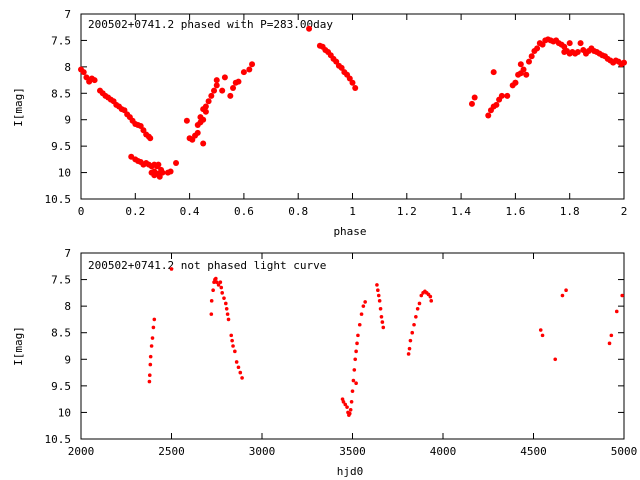 The image size is (640, 480). I want to click on chart-1-y-axis-title: I[mag], so click(18, 107).